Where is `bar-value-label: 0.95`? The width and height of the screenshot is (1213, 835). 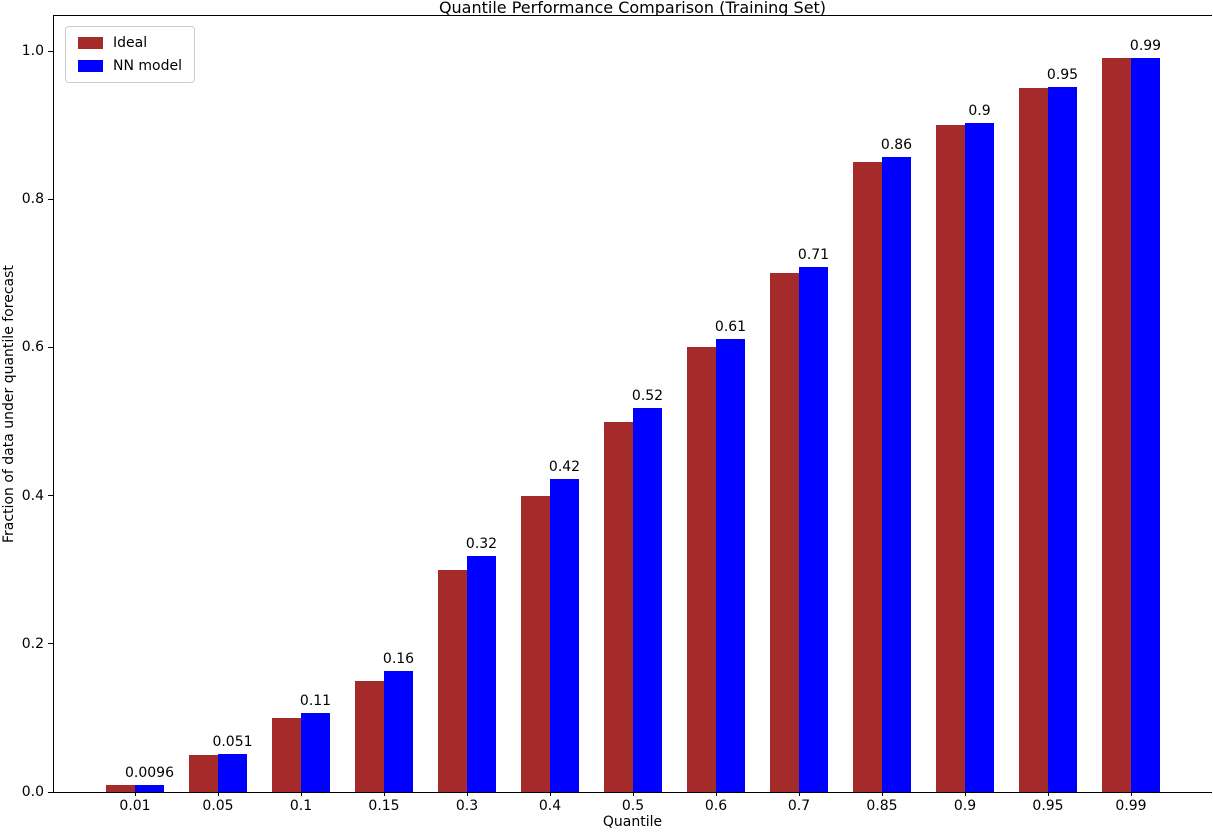
bar-value-label: 0.95 is located at coordinates (1062, 75).